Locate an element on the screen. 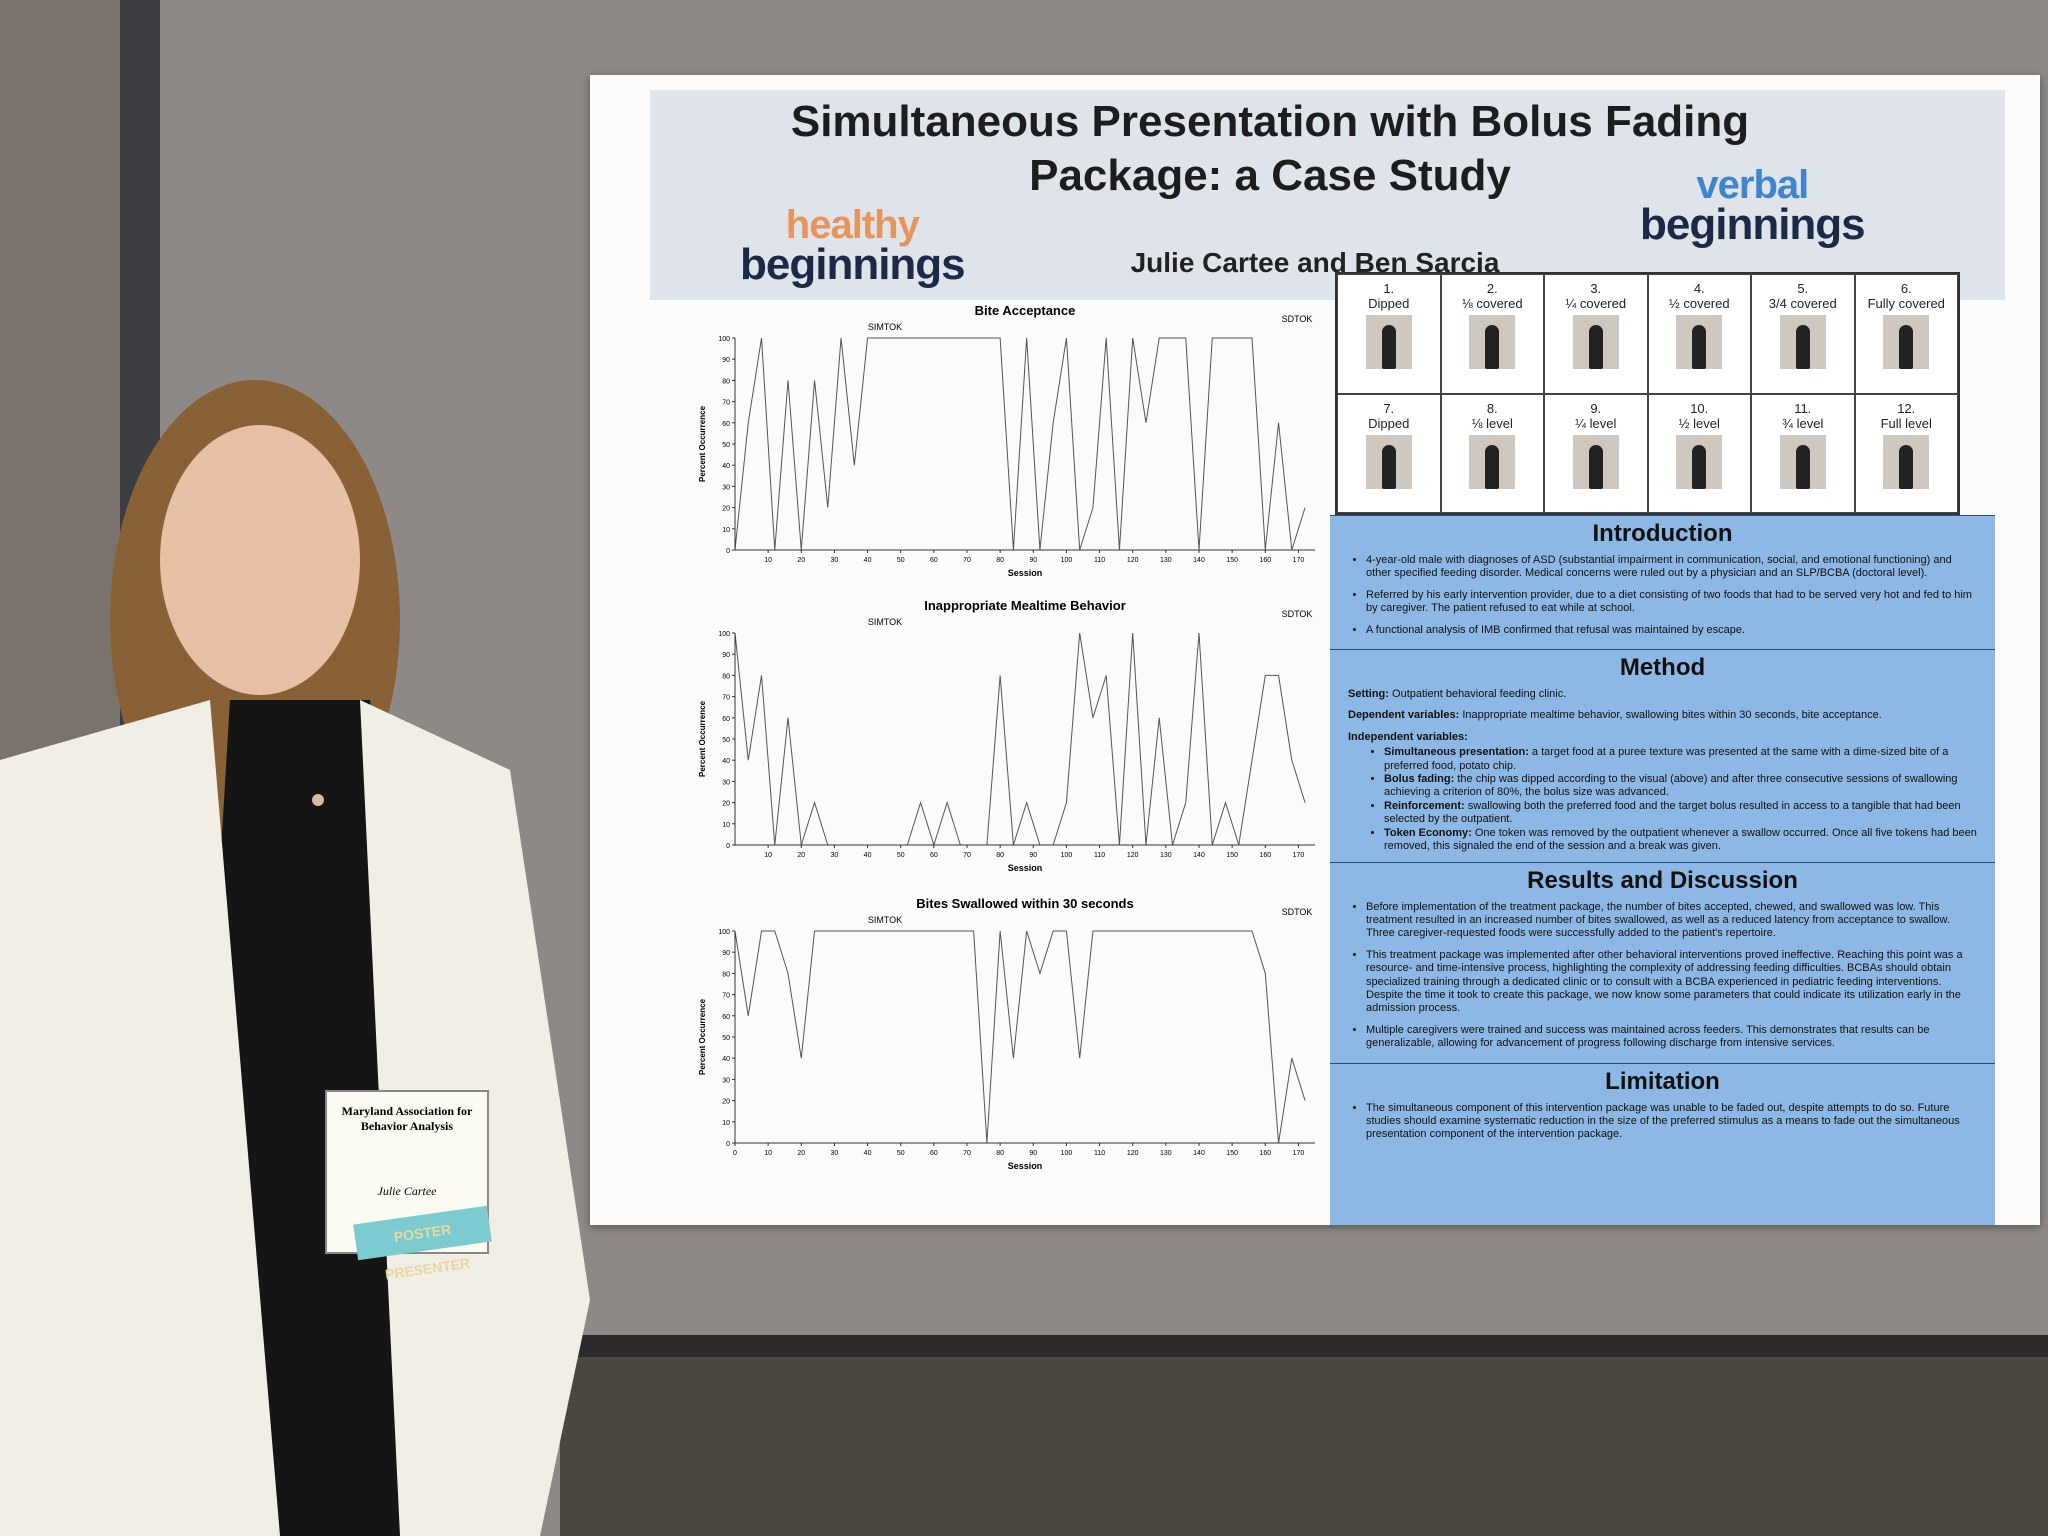 The height and width of the screenshot is (1536, 2048). x-tick-label: 20 is located at coordinates (801, 1153).